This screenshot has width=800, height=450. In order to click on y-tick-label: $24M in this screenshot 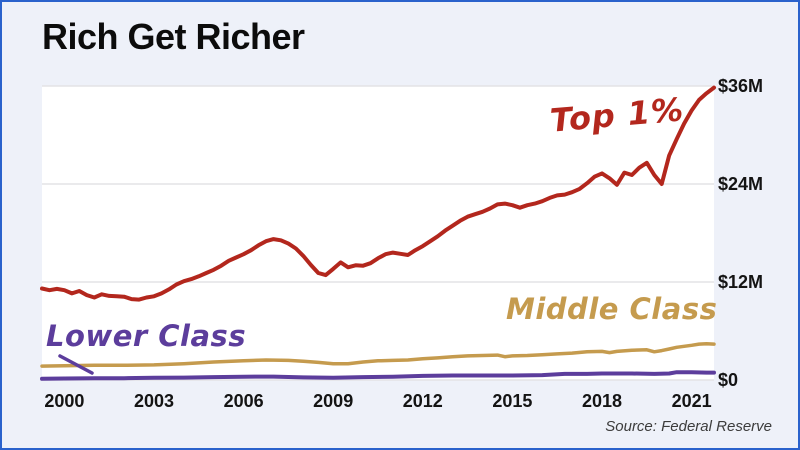, I will do `click(741, 184)`.